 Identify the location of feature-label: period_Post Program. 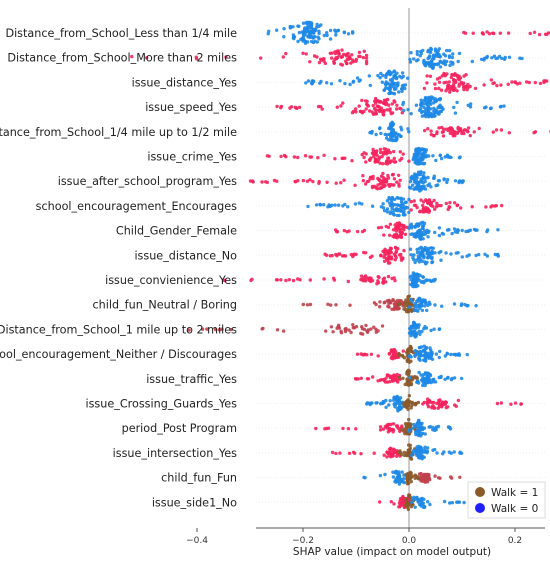
(179, 428).